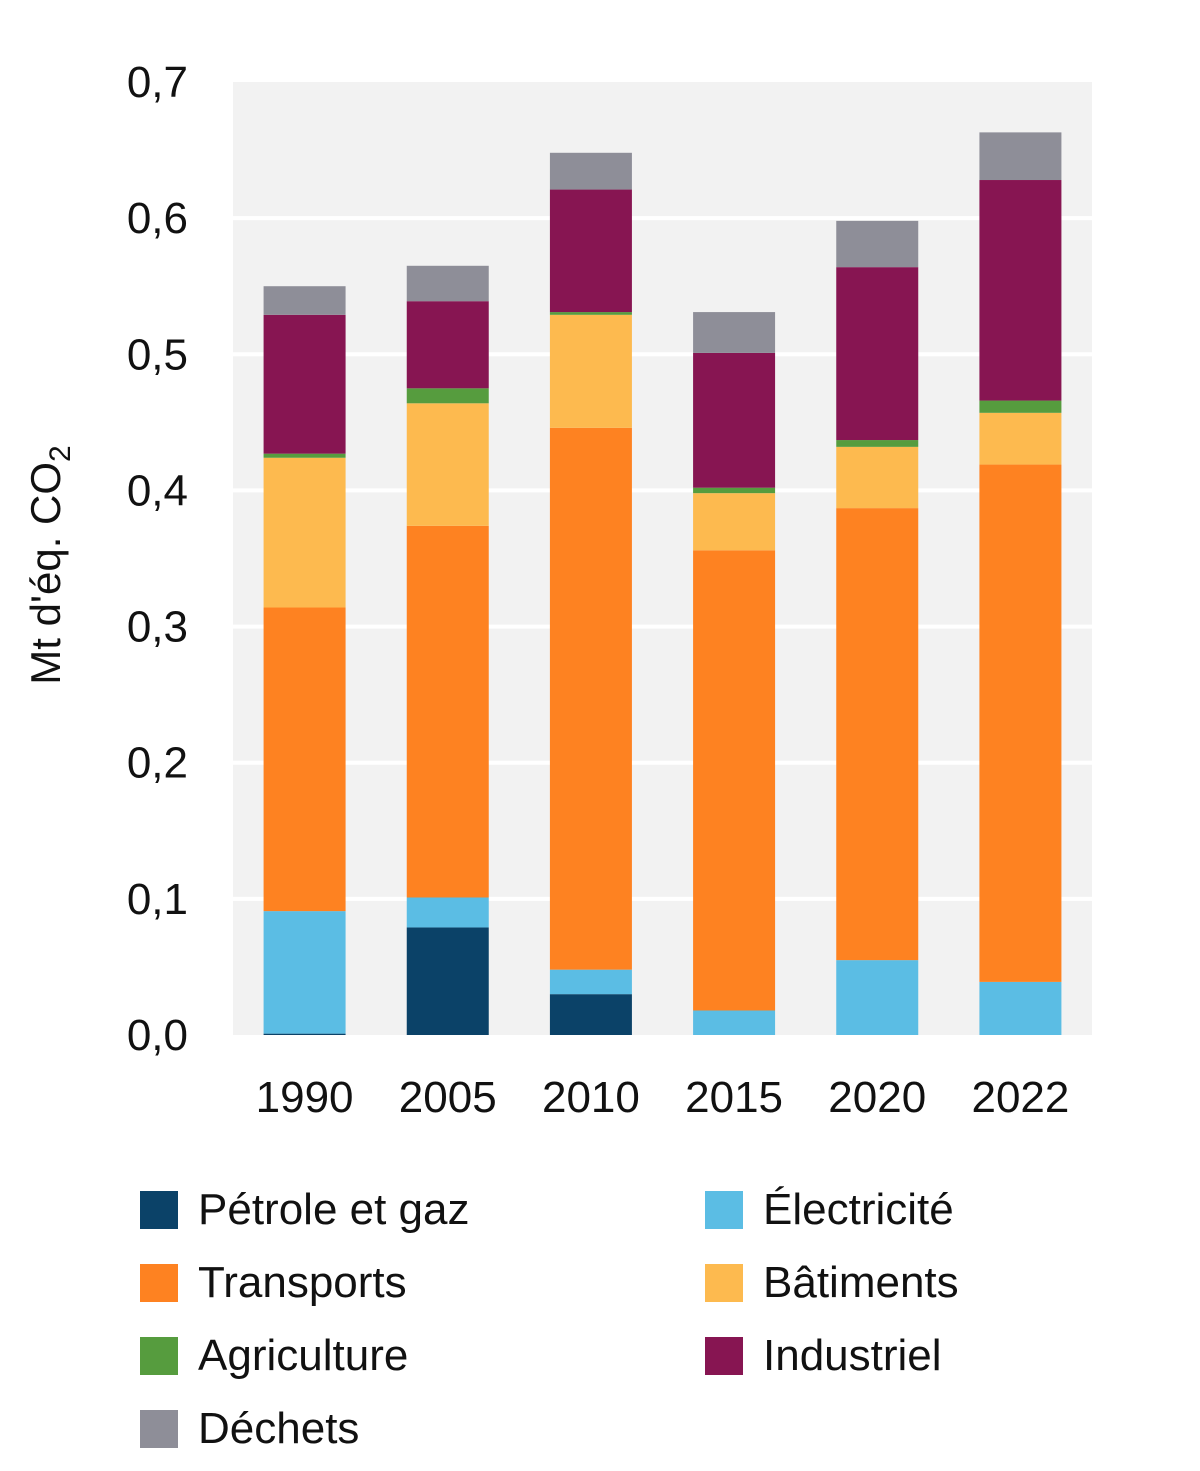 This screenshot has height=1471, width=1200. I want to click on y-tick-label: 0,6, so click(157, 218).